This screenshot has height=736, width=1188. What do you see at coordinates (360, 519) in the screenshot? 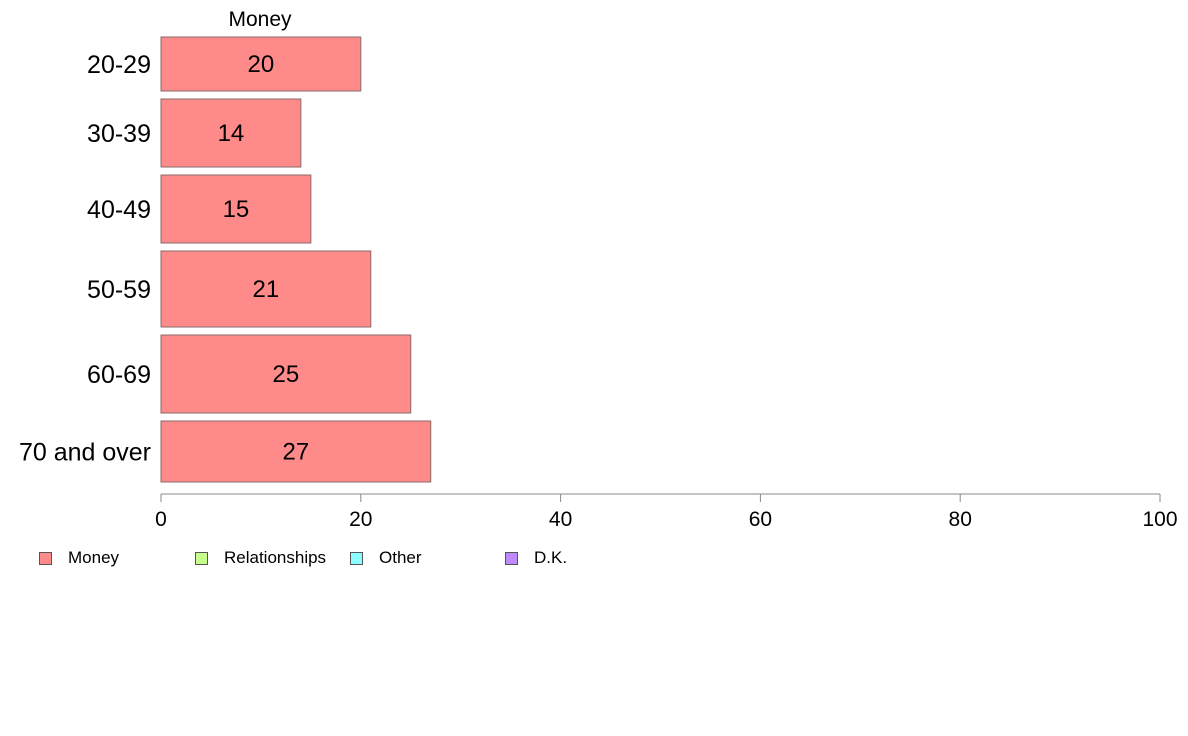
I see `x-tick-label: 20` at bounding box center [360, 519].